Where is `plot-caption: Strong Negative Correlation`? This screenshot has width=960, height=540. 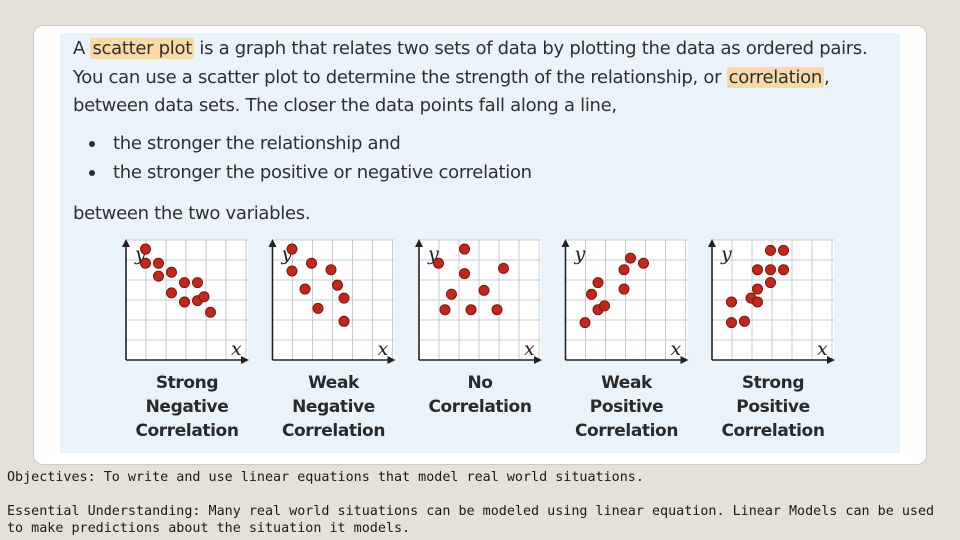
plot-caption: Strong Negative Correlation is located at coordinates (187, 407).